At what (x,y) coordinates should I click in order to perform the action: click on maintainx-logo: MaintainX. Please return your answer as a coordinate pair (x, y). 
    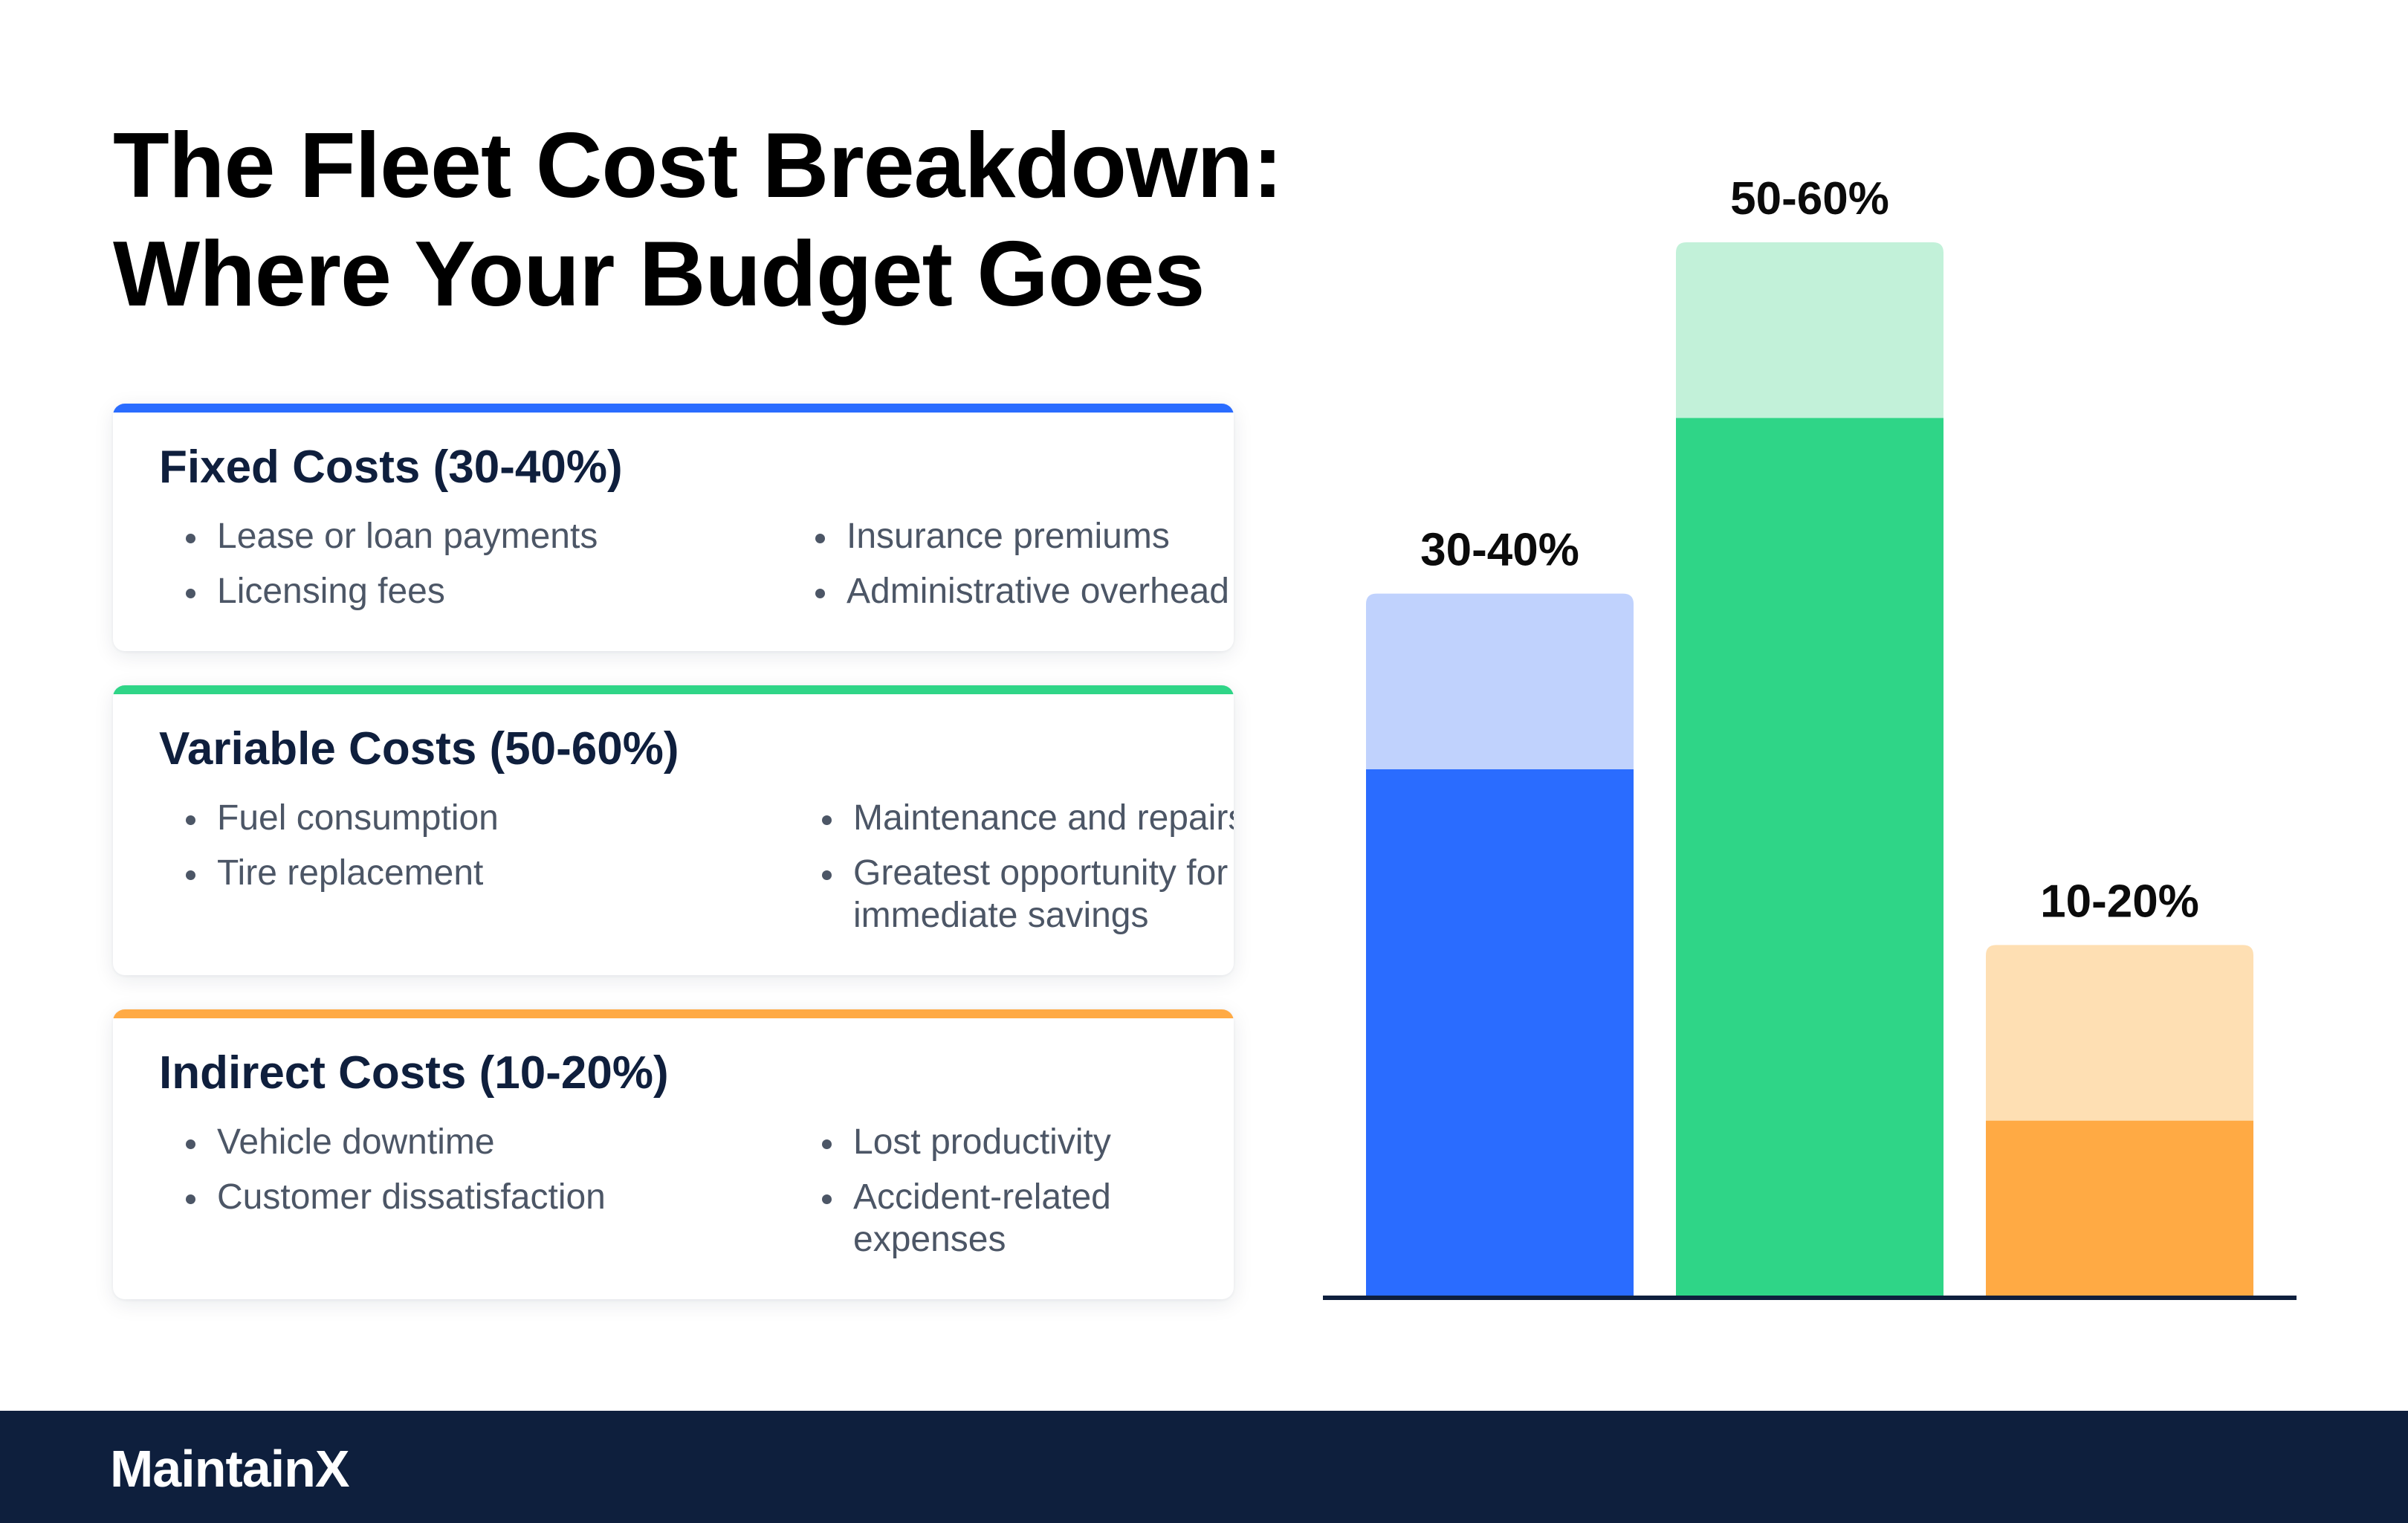
    Looking at the image, I should click on (230, 1468).